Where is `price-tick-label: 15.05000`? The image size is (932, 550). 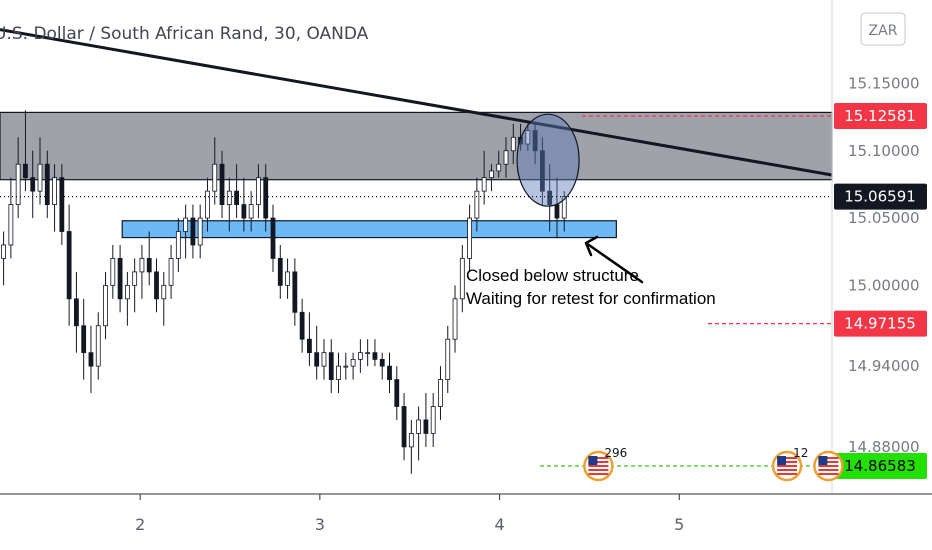
price-tick-label: 15.05000 is located at coordinates (884, 218).